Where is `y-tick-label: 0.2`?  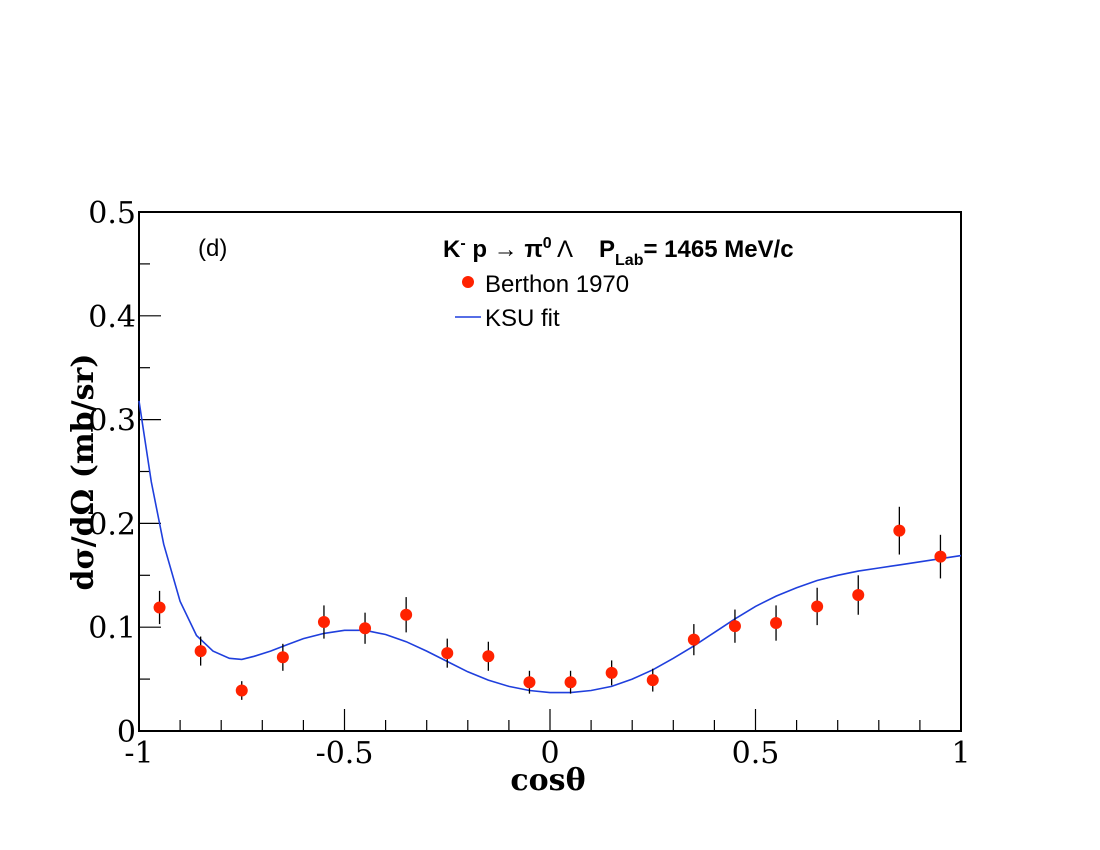
y-tick-label: 0.2 is located at coordinates (112, 524).